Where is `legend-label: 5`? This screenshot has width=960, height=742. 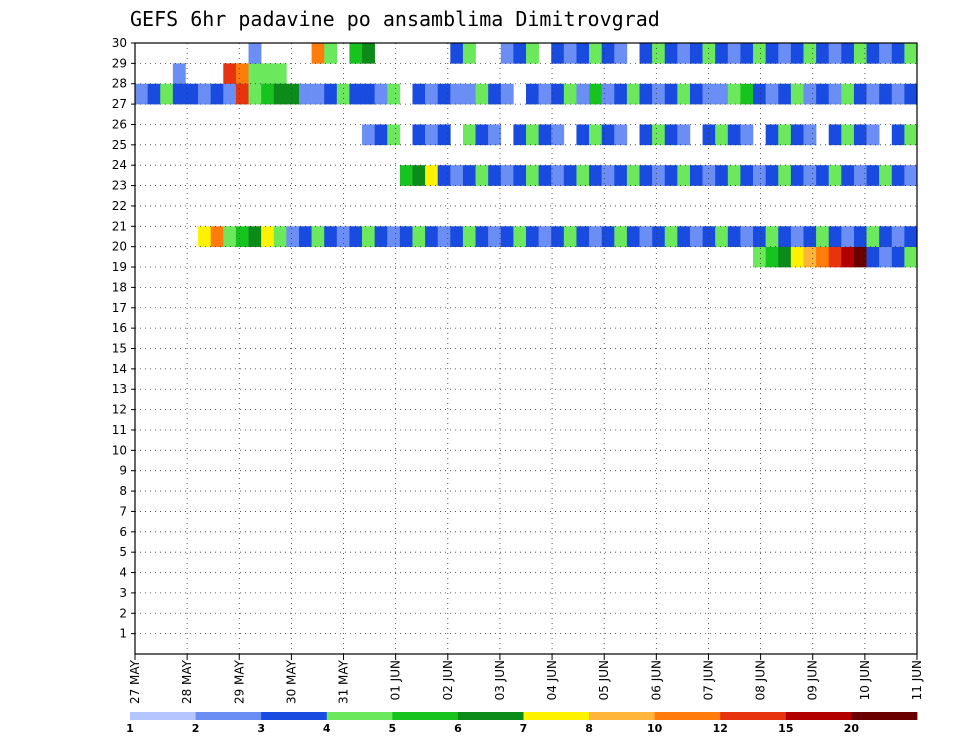 legend-label: 5 is located at coordinates (393, 728).